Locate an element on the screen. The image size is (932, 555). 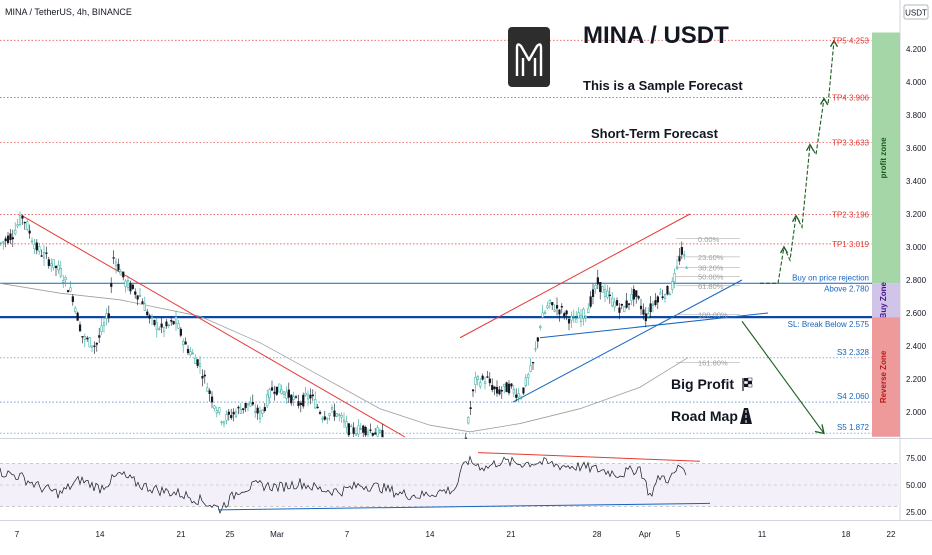
fib-level-label: 61.80% is located at coordinates (711, 286).